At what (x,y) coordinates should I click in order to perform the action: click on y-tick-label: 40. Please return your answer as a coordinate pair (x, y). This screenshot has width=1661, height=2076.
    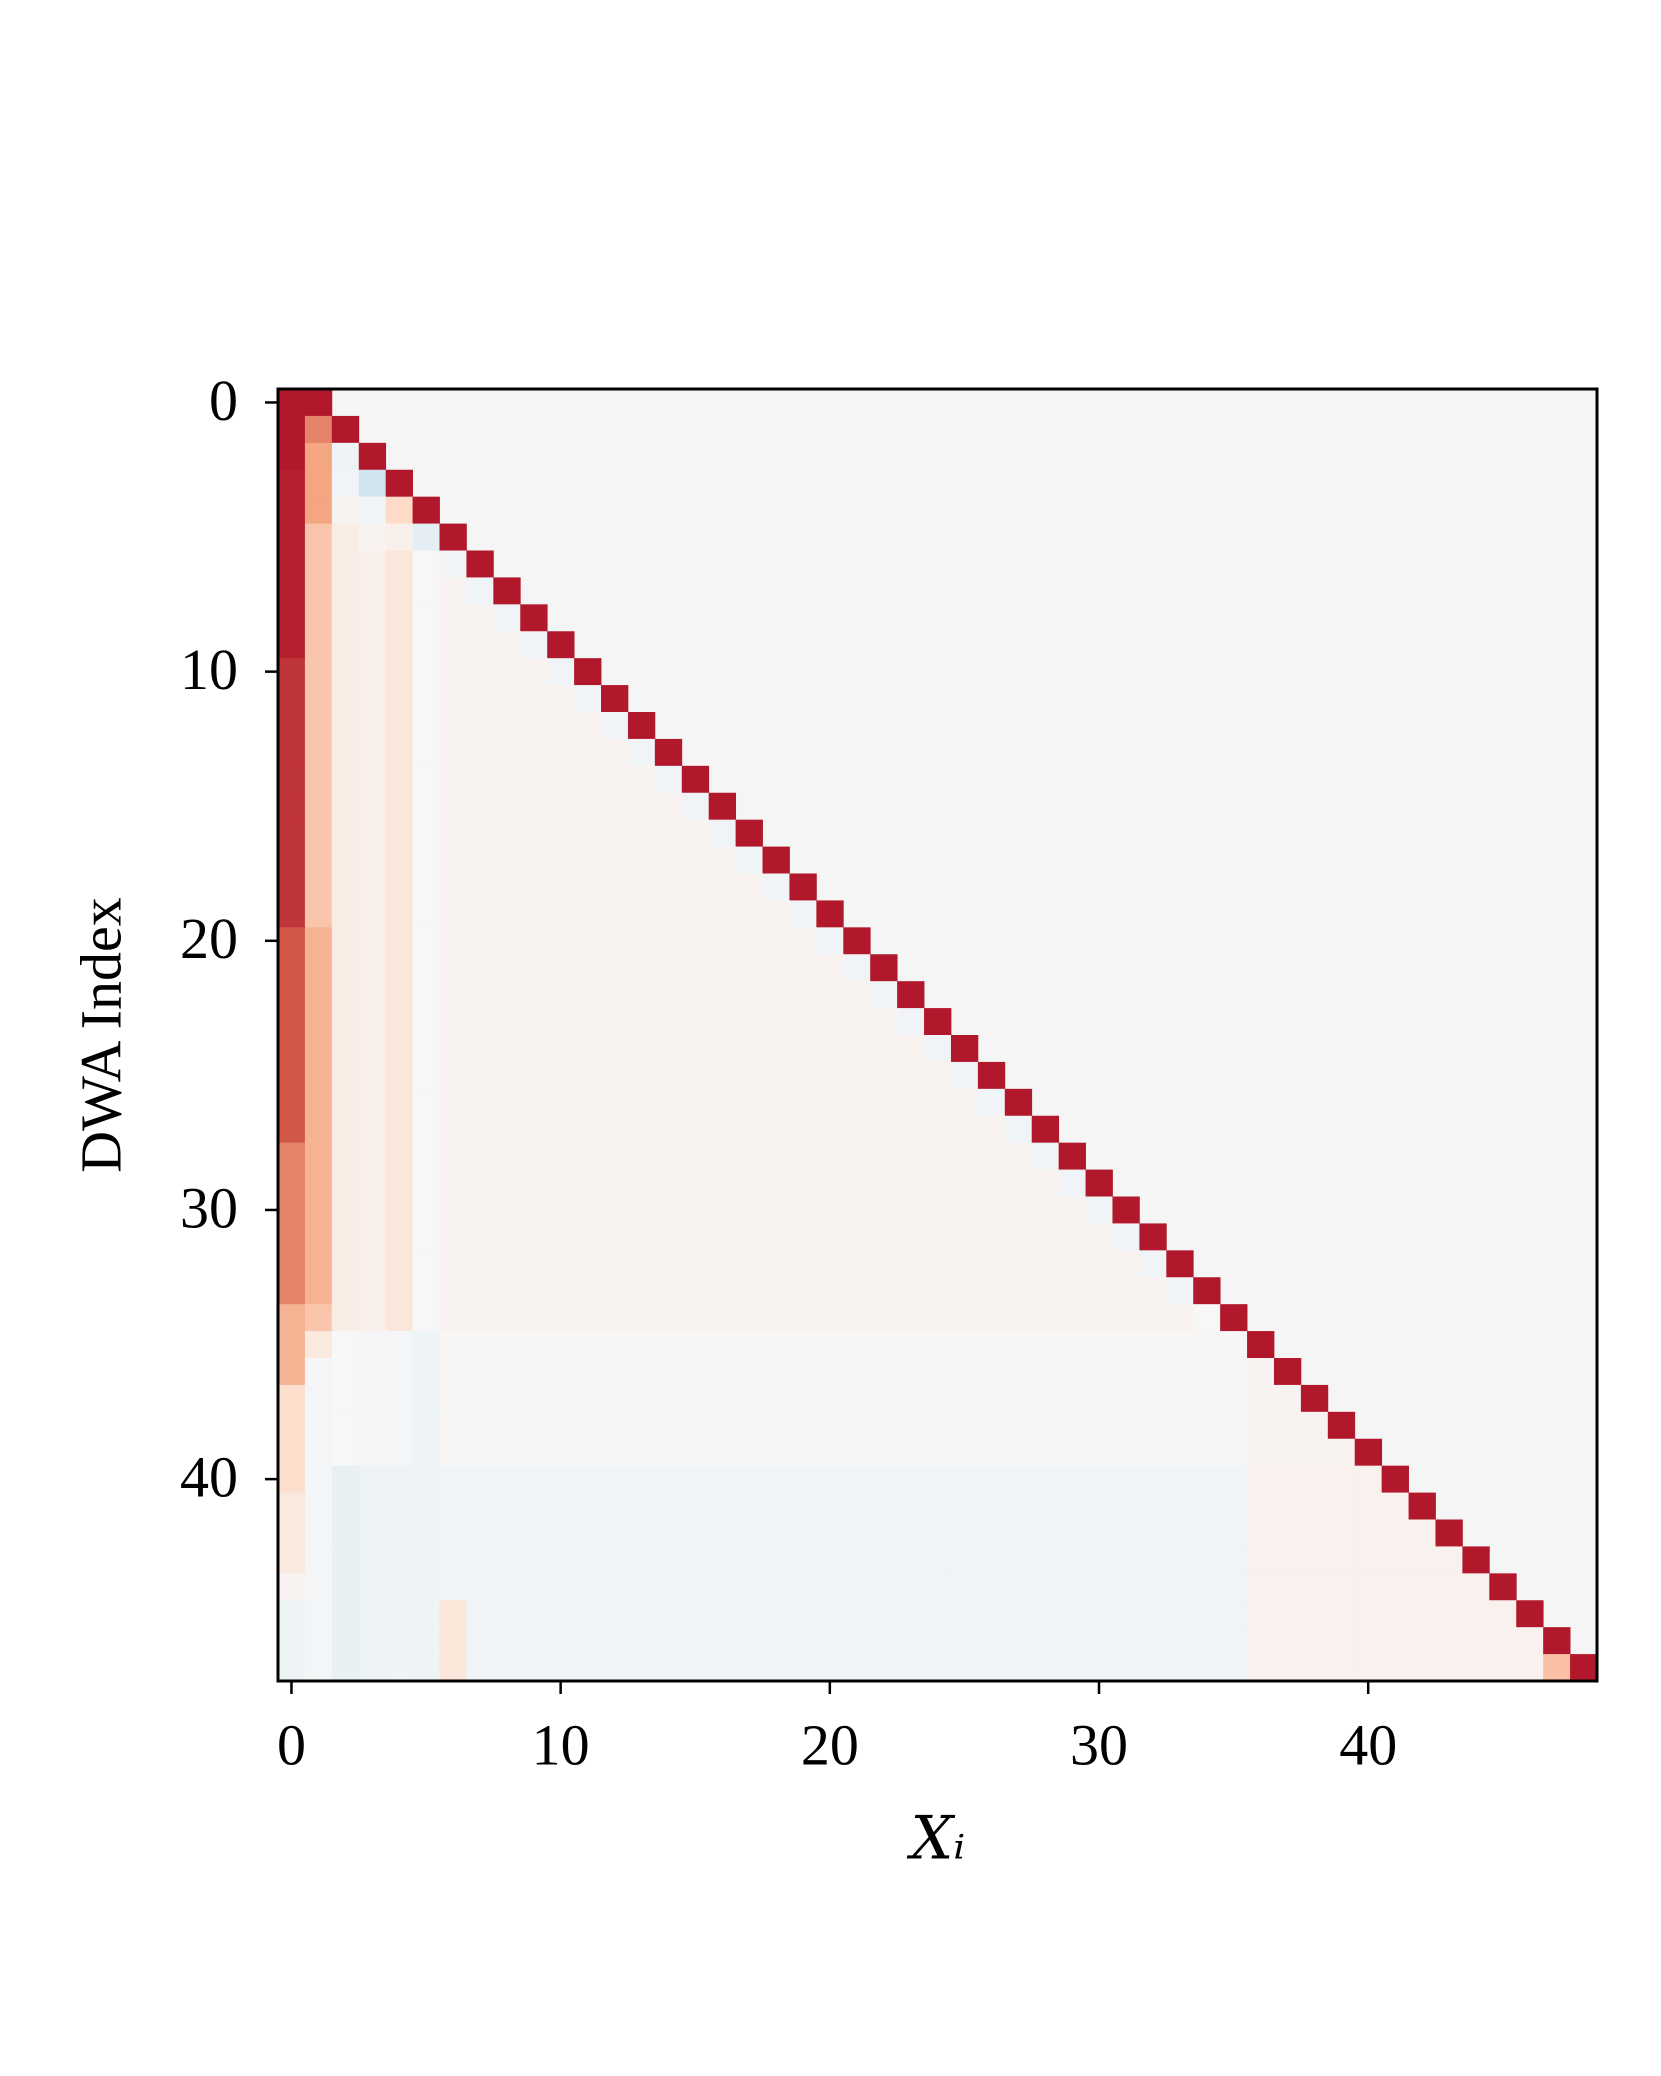
    Looking at the image, I should click on (209, 1476).